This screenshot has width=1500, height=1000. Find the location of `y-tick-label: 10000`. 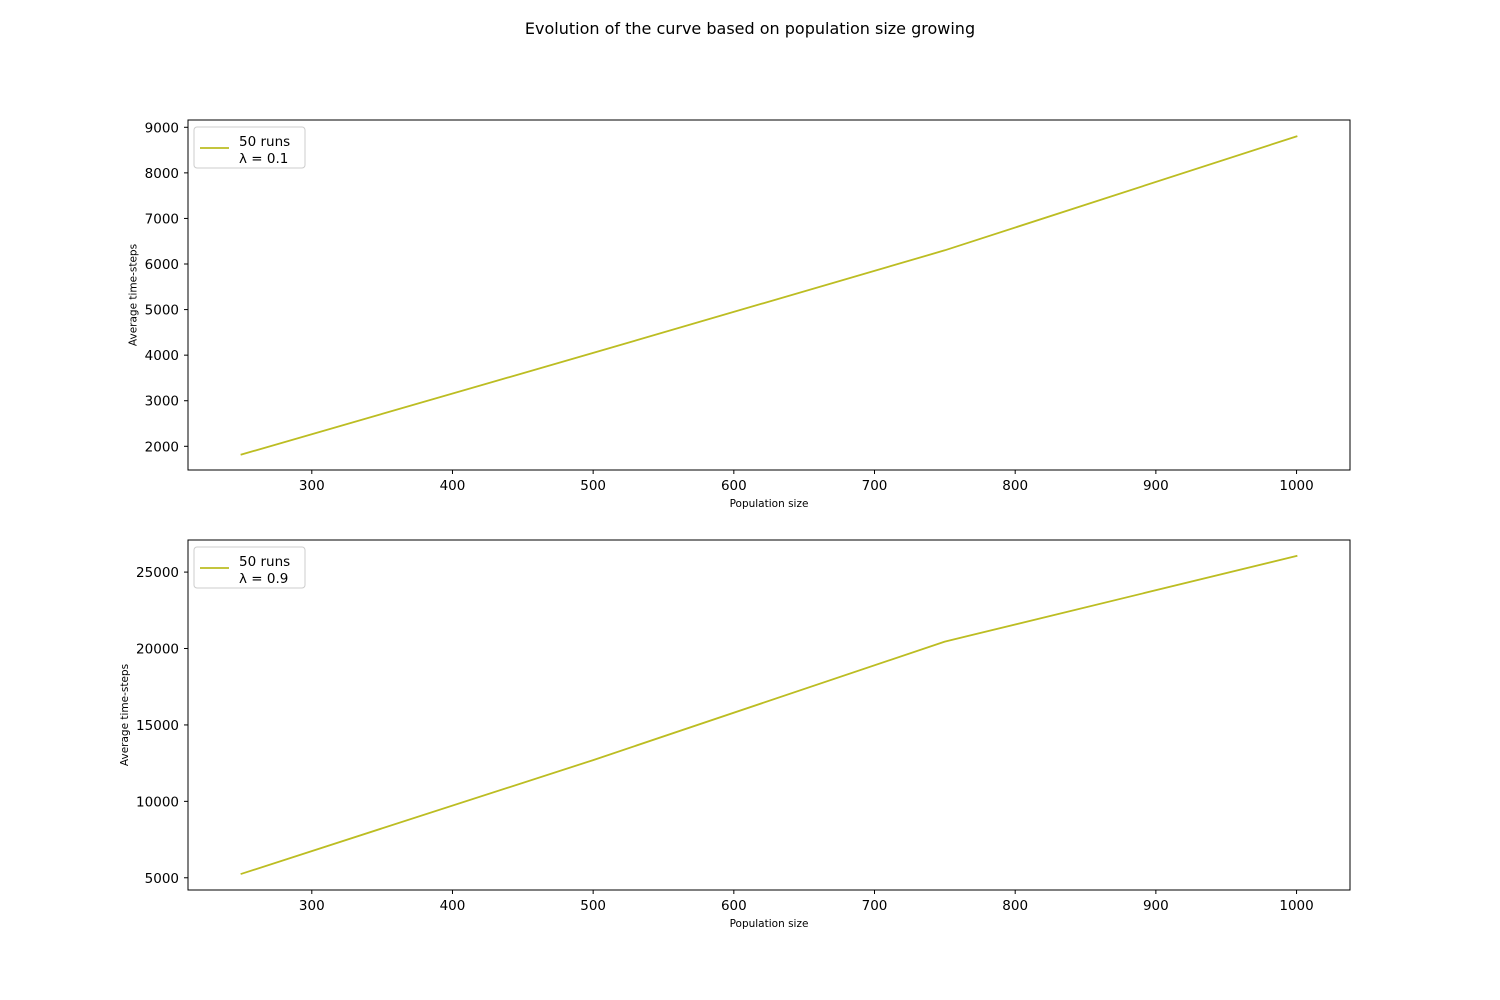

y-tick-label: 10000 is located at coordinates (157, 802).